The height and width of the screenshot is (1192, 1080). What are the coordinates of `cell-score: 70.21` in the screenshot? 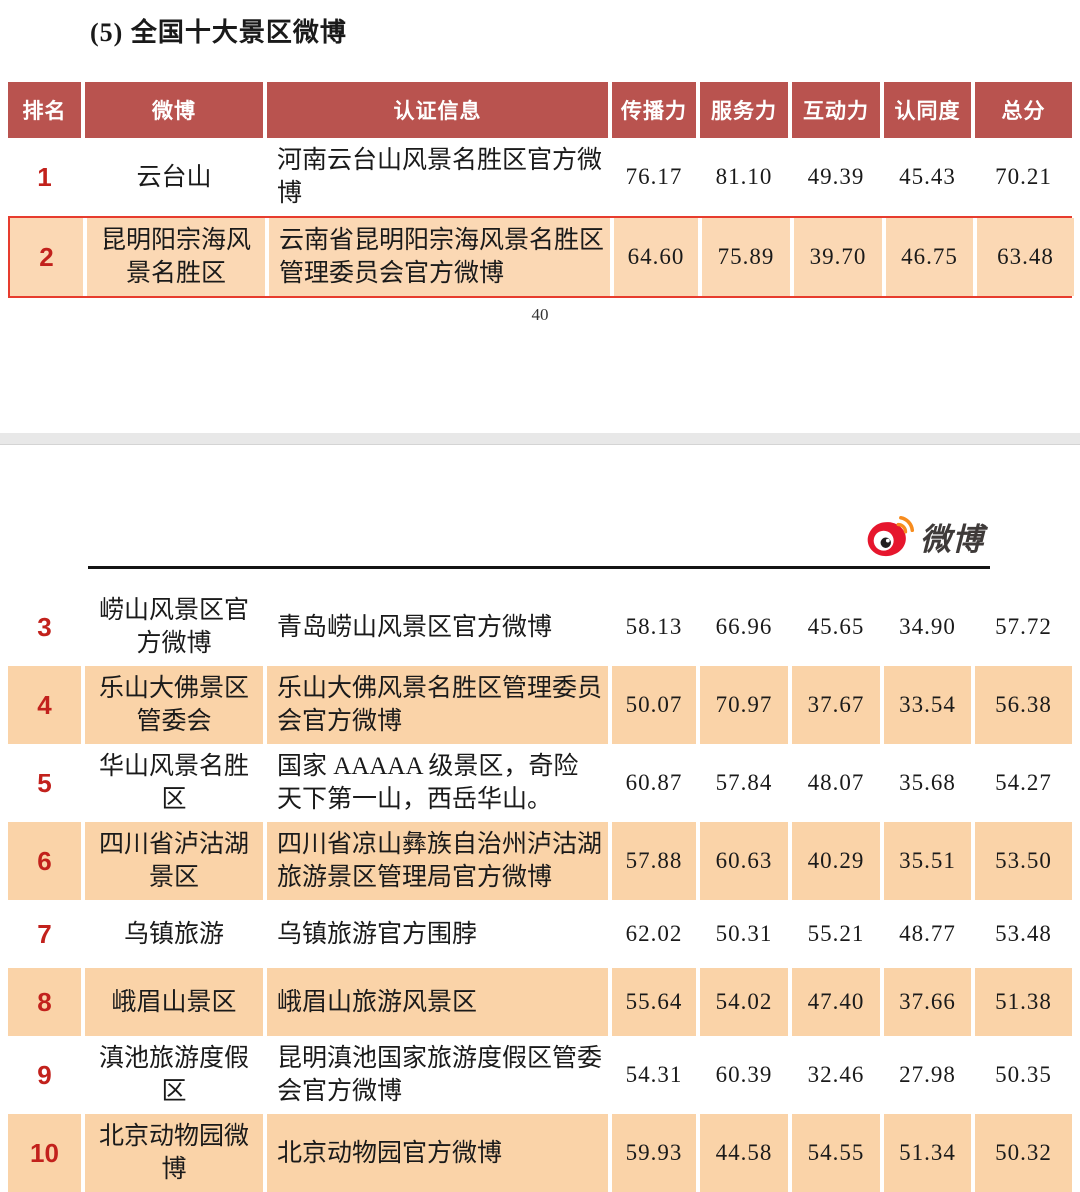 It's located at (1023, 176).